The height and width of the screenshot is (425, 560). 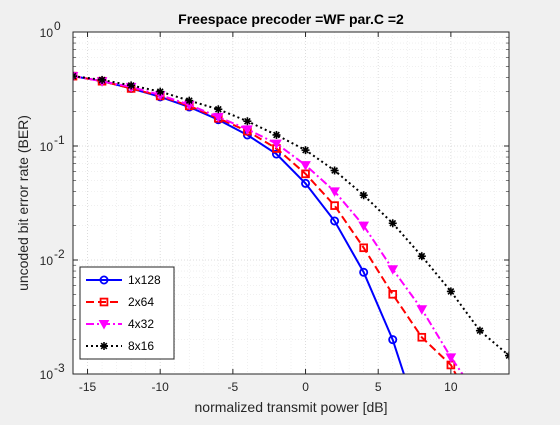 I want to click on legend-item: 4x32, so click(x=120, y=324).